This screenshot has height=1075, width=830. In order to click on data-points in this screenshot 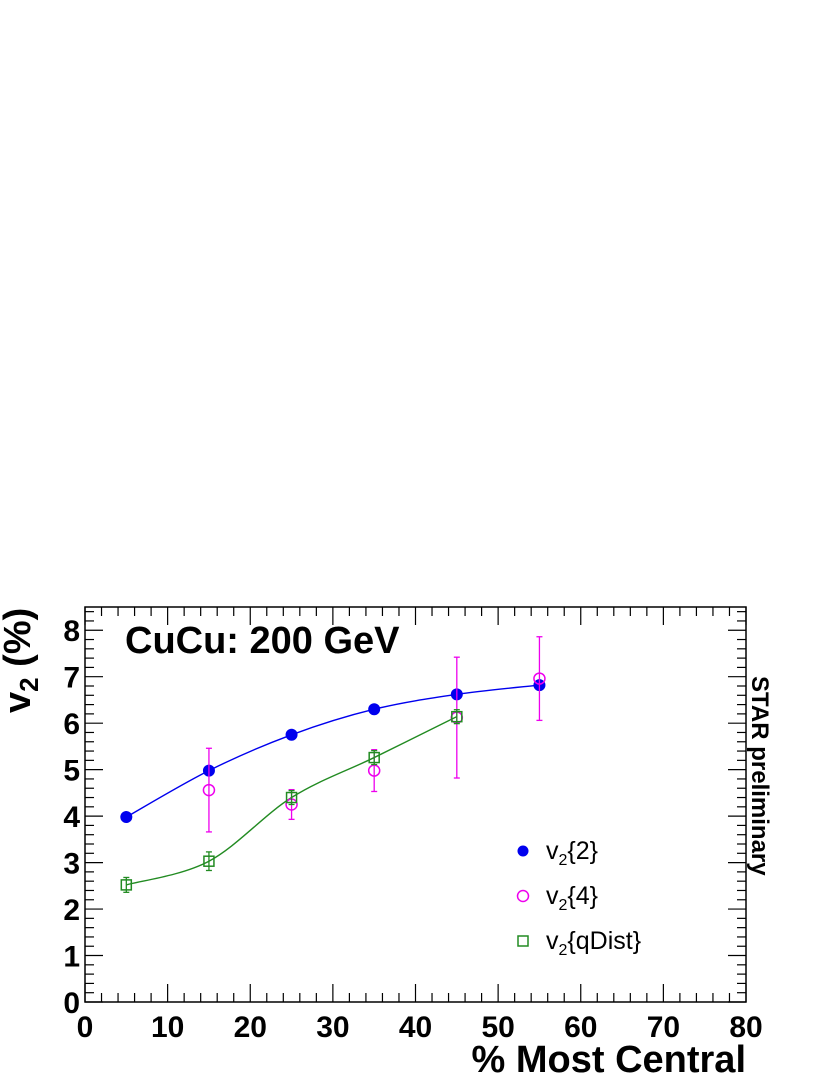, I will do `click(333, 764)`.